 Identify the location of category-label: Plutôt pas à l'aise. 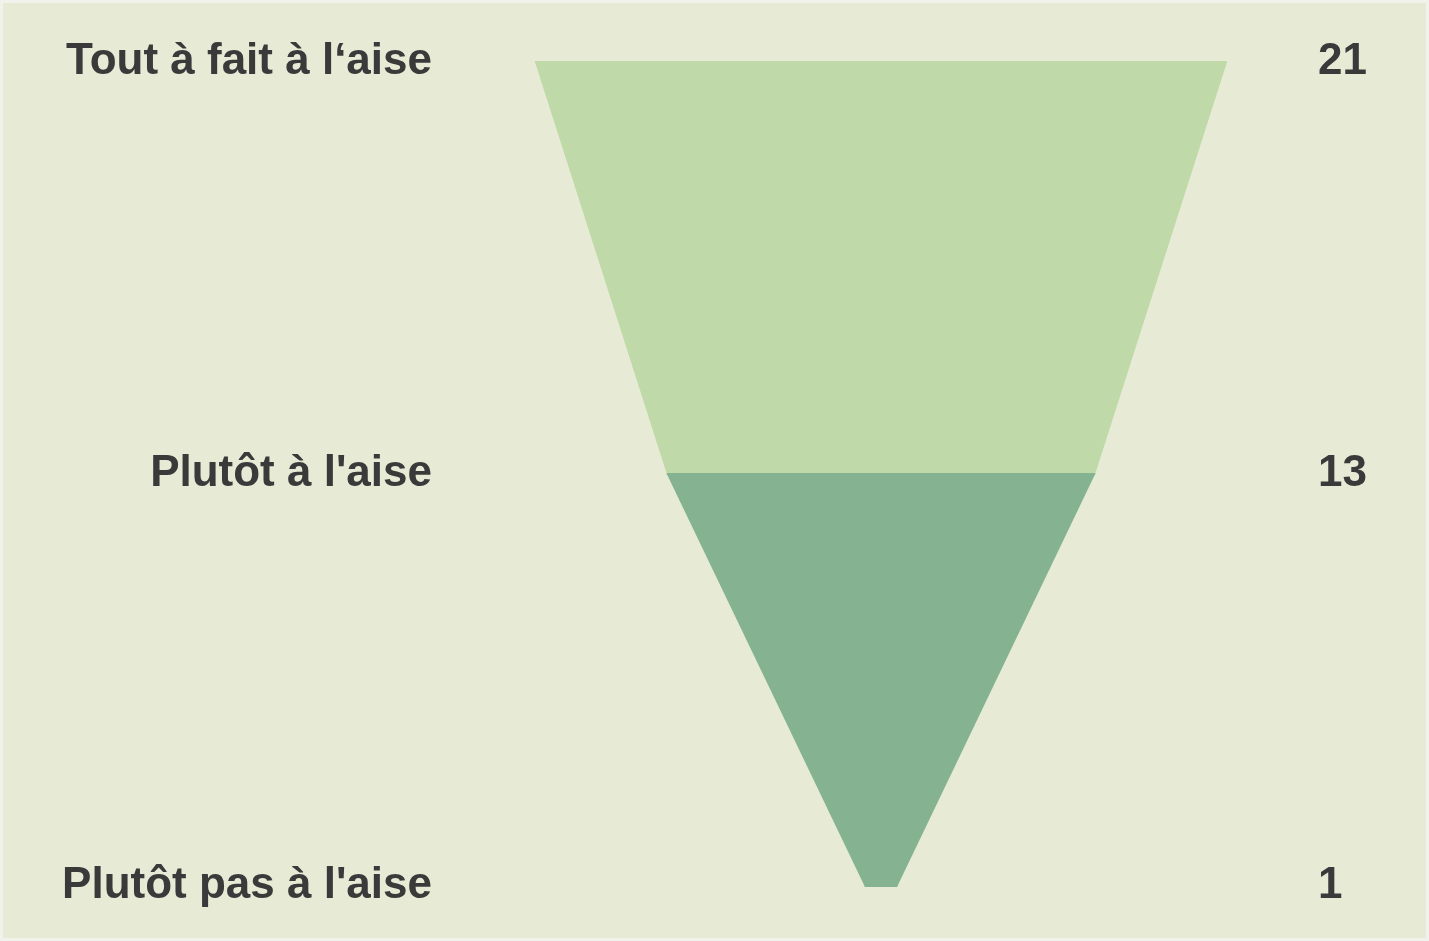
(247, 883).